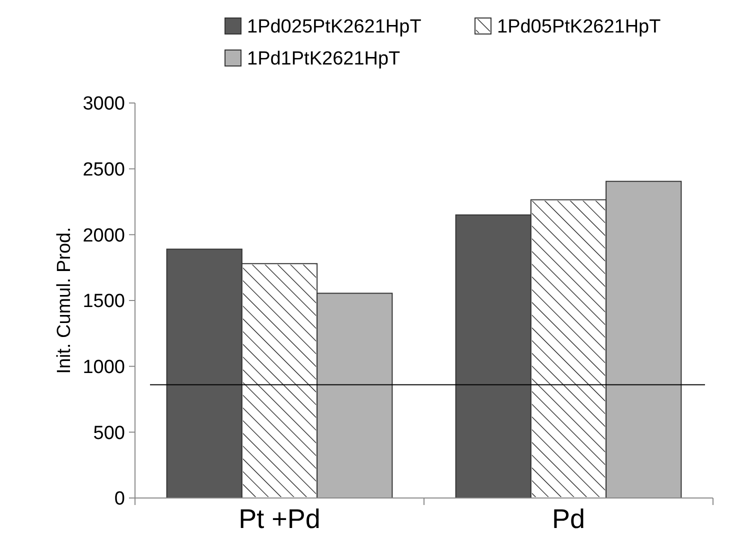 The width and height of the screenshot is (730, 541). Describe the element at coordinates (103, 104) in the screenshot. I see `y-tick-label: 3000` at that location.